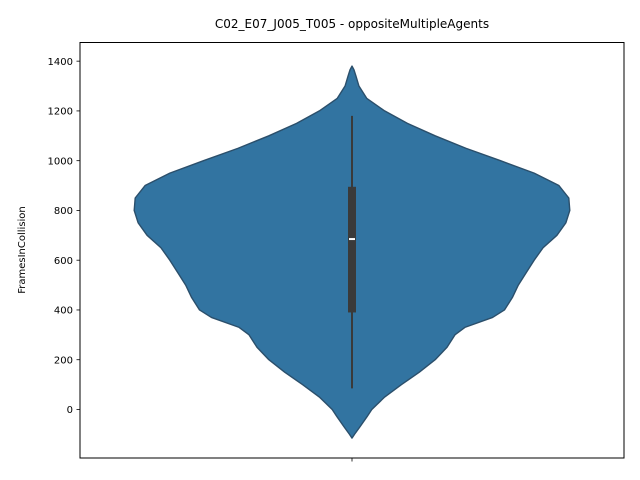 The height and width of the screenshot is (480, 640). I want to click on y-tick-label: 400, so click(63, 311).